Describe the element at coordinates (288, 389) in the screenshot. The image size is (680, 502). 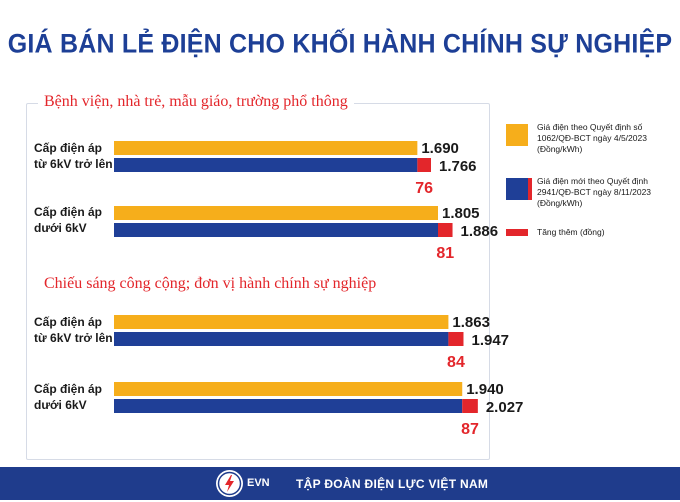
I see `bar-old-g2-r2` at that location.